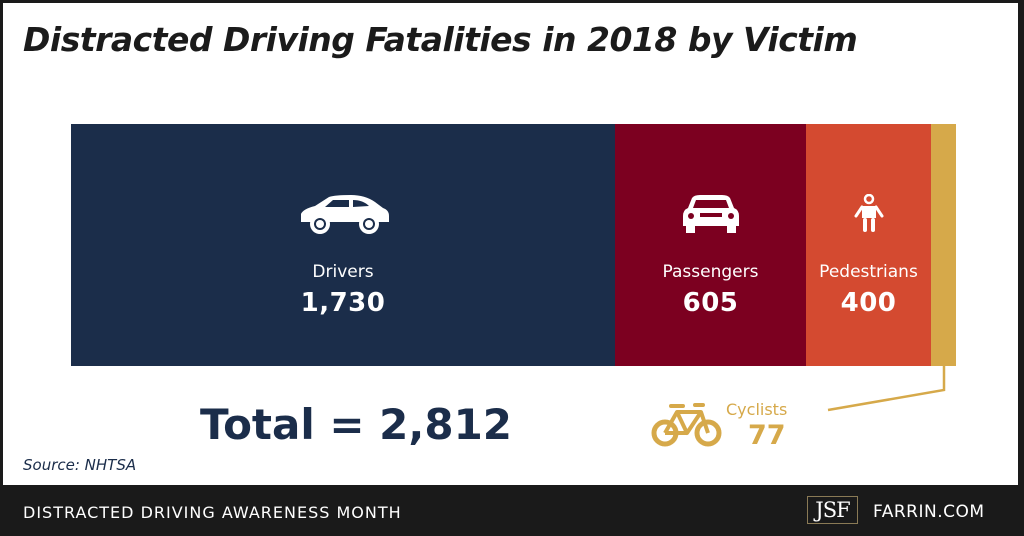 Image resolution: width=1024 pixels, height=536 pixels. What do you see at coordinates (212, 512) in the screenshot?
I see `footer-campaign-text: DISTRACTED DRIVING AWARENESS MONTH` at bounding box center [212, 512].